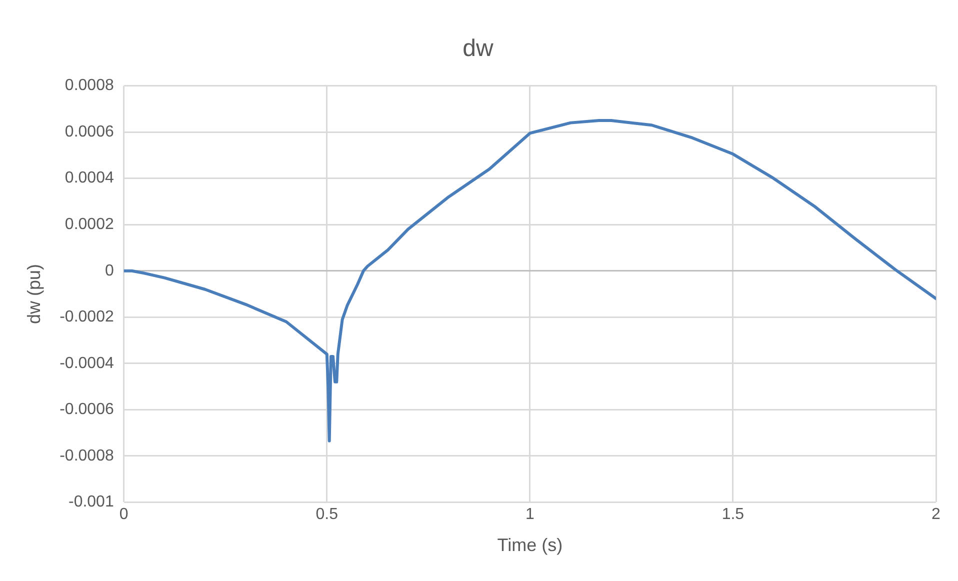 This screenshot has width=958, height=581. Describe the element at coordinates (91, 502) in the screenshot. I see `y-tick-label: -0.001` at that location.